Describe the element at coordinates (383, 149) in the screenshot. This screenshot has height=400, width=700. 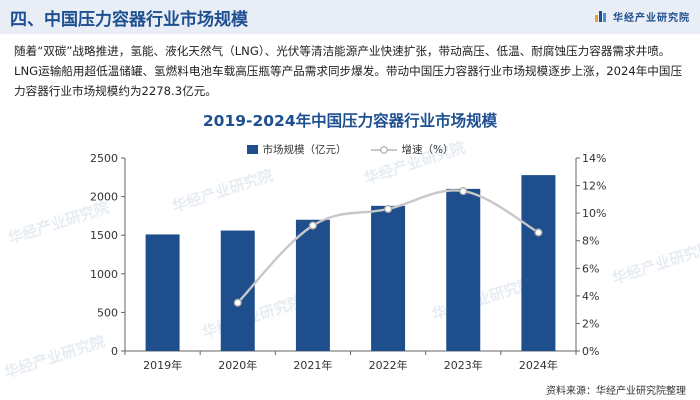
I see `legend-line-swatch` at that location.